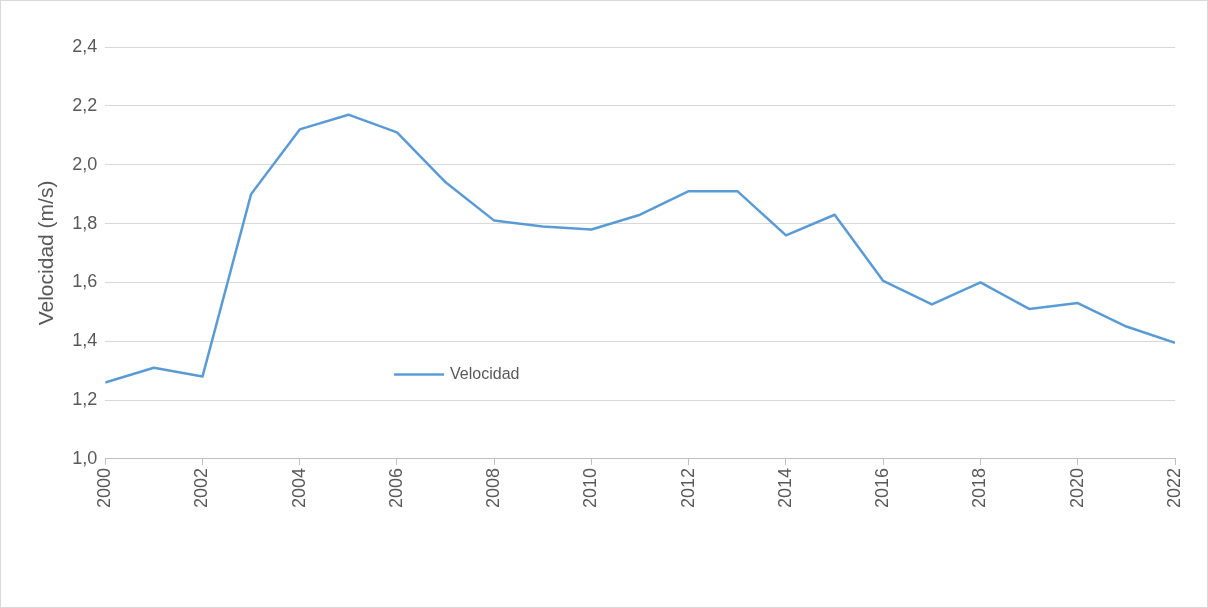 This screenshot has width=1208, height=608. What do you see at coordinates (687, 487) in the screenshot?
I see `x-tick-label: 2012` at bounding box center [687, 487].